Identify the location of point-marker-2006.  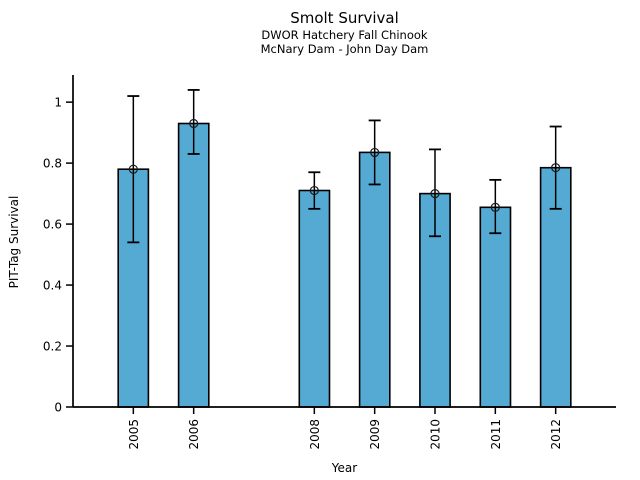
(194, 123).